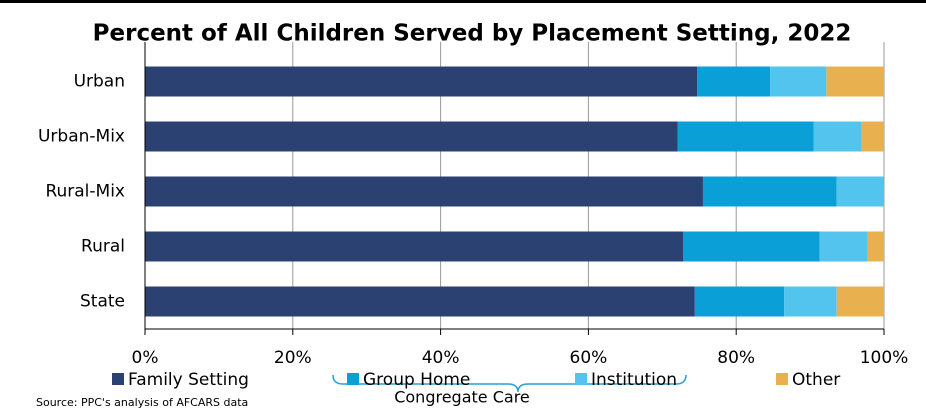 This screenshot has height=409, width=926. I want to click on legend-label: Other, so click(816, 380).